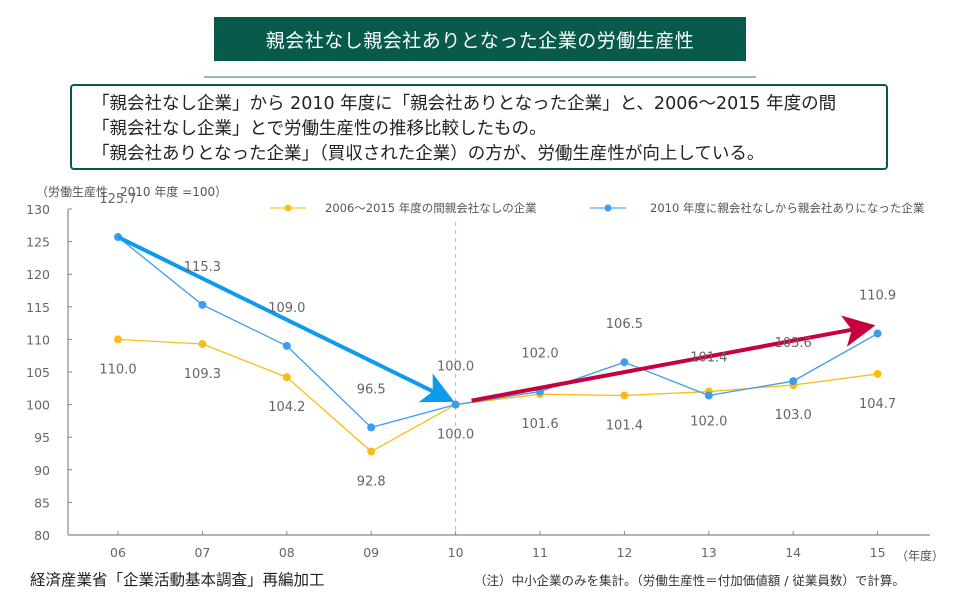 This screenshot has width=960, height=600. I want to click on y-tick-label: 130, so click(38, 209).